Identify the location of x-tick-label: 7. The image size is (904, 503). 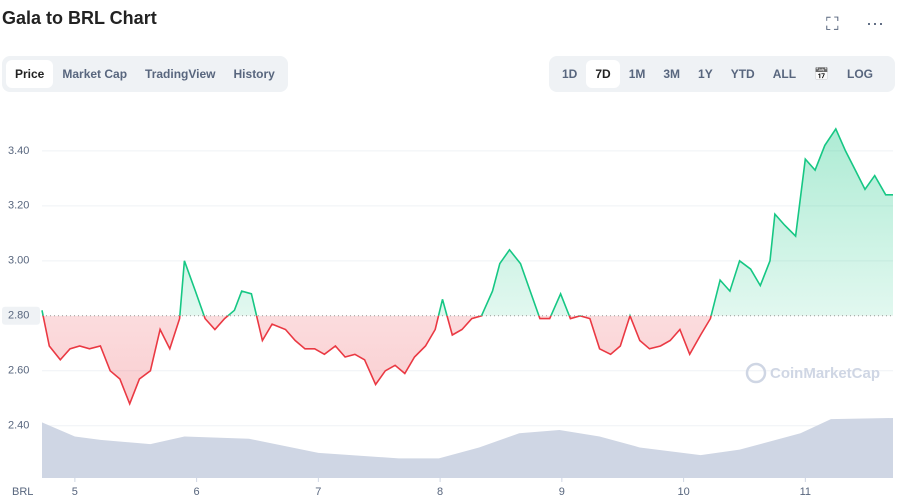
(318, 492).